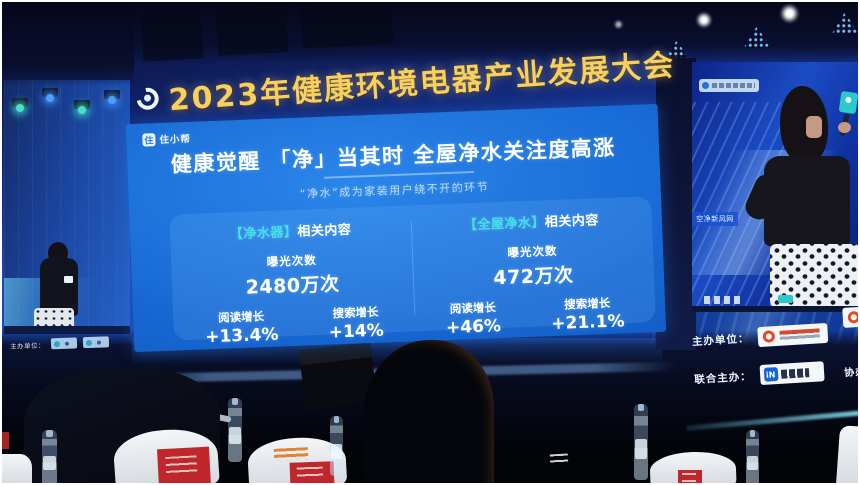  I want to click on stat-read-growth: 阅读增长 +46%, so click(473, 319).